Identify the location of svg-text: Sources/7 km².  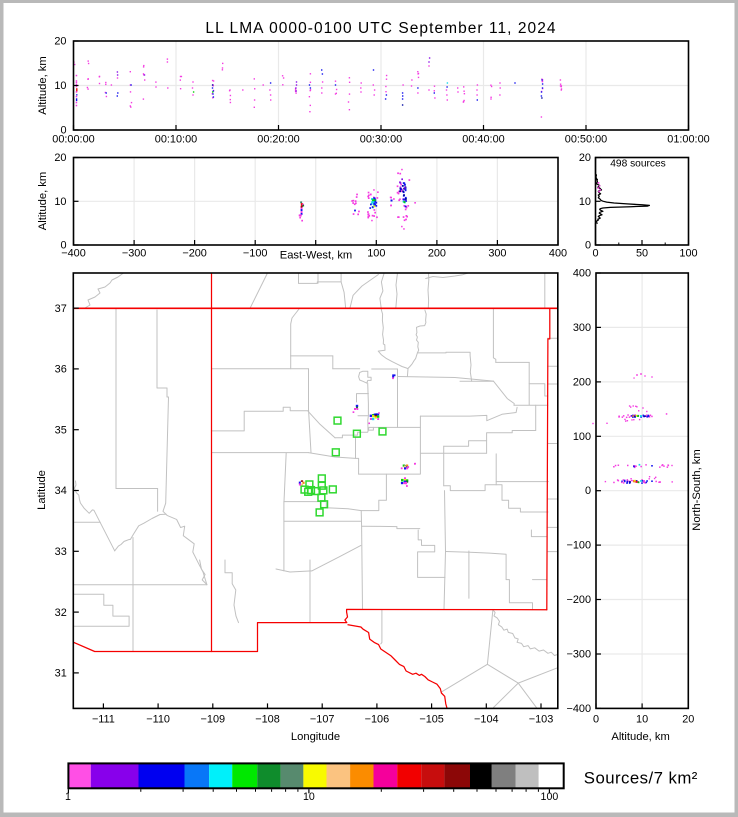
(641, 778).